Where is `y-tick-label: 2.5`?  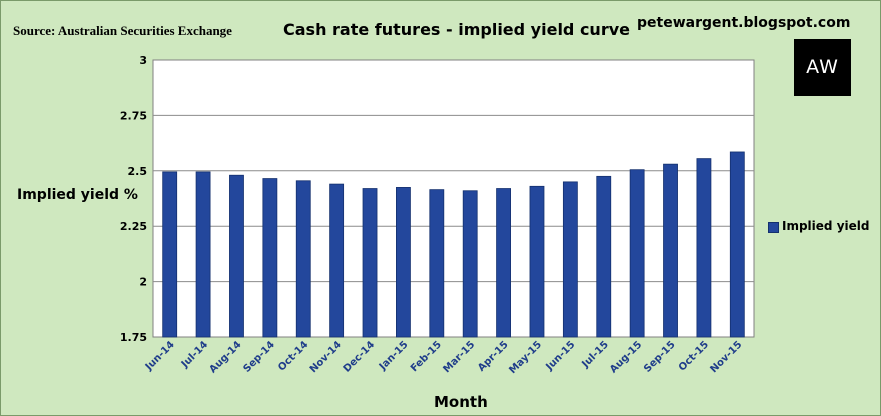
y-tick-label: 2.5 is located at coordinates (138, 171).